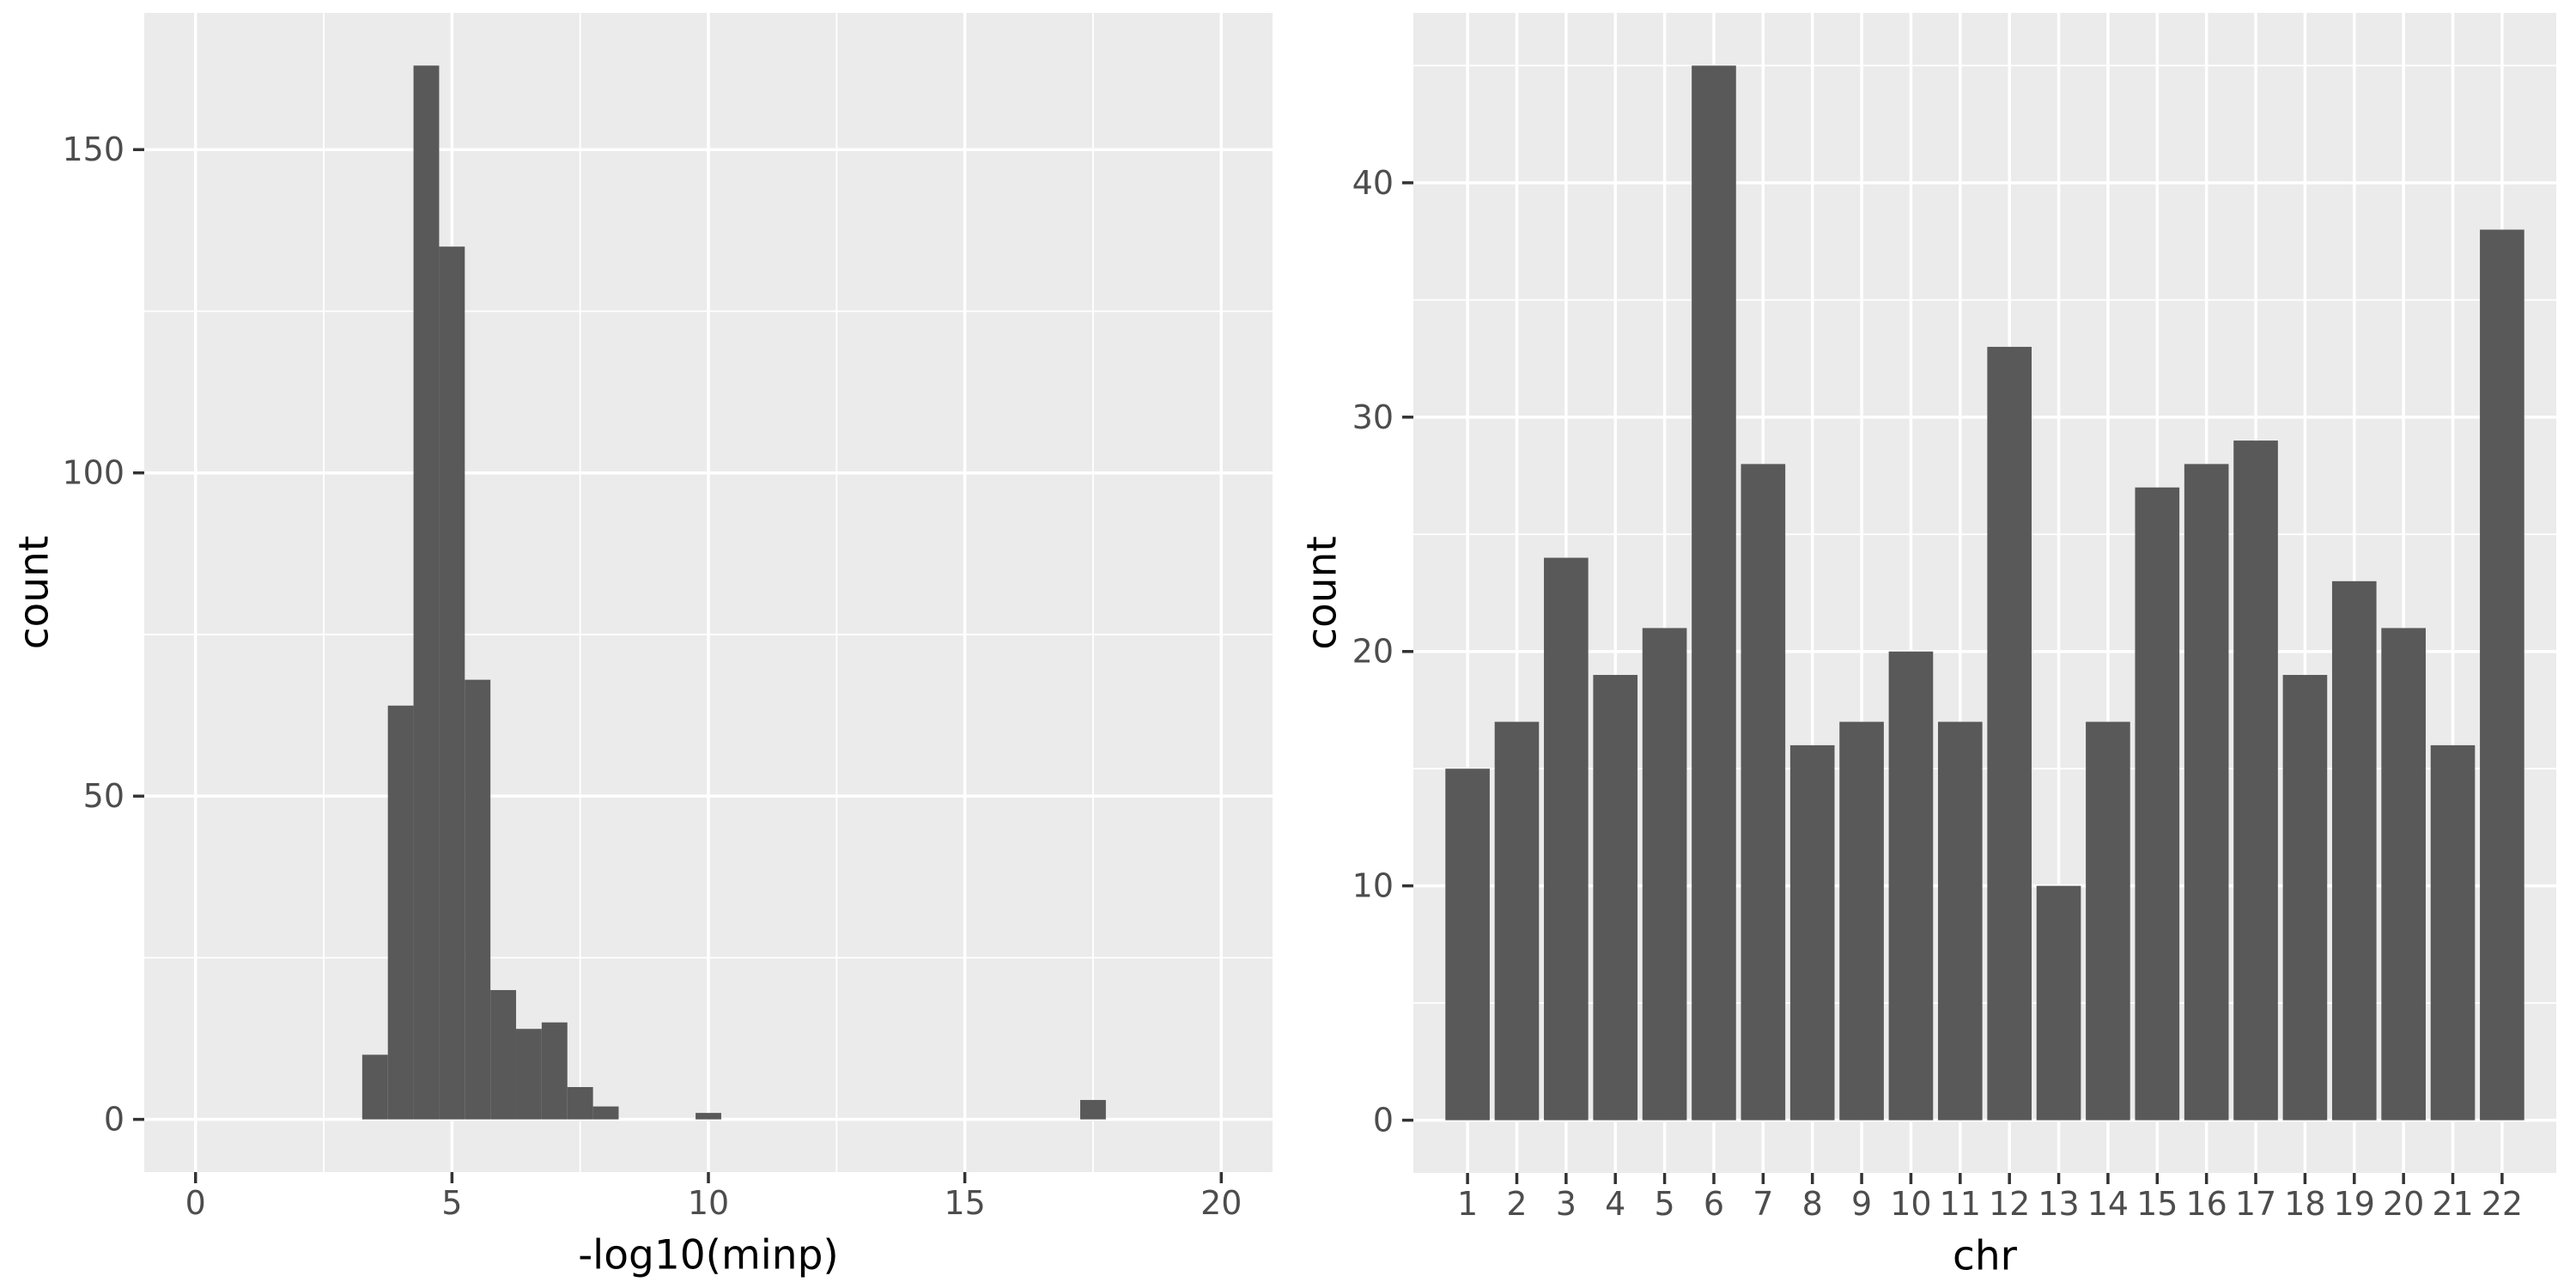 The height and width of the screenshot is (1288, 2576). I want to click on x-tick-label: 6, so click(1714, 1204).